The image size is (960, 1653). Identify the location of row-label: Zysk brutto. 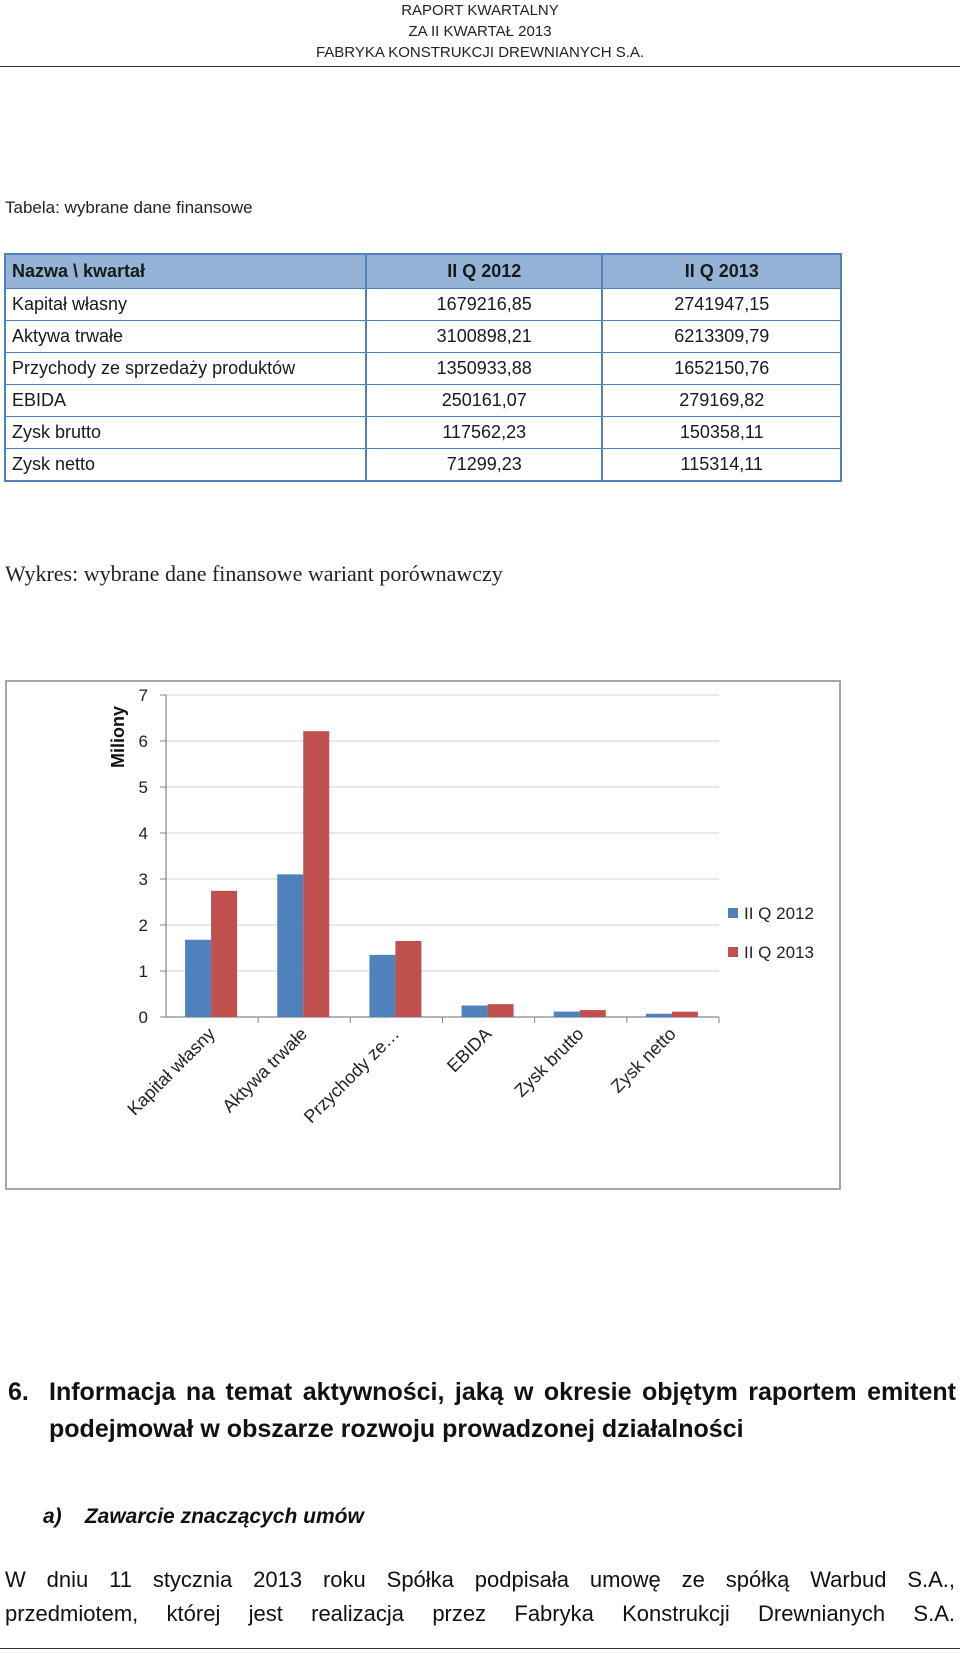
(185, 432).